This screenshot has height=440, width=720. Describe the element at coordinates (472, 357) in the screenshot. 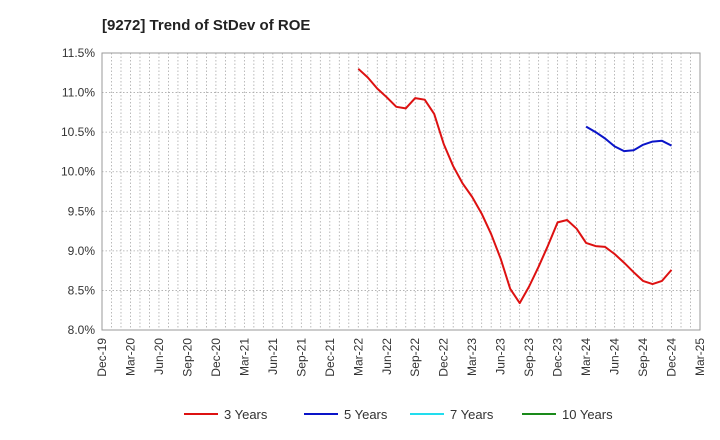

I see `x-tick-label: Mar-23` at that location.